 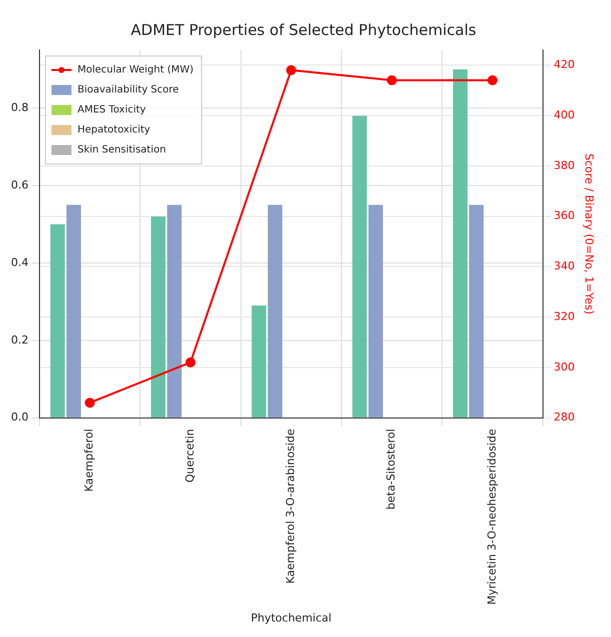 What do you see at coordinates (121, 150) in the screenshot?
I see `legend-label: Skin Sensitisation` at bounding box center [121, 150].